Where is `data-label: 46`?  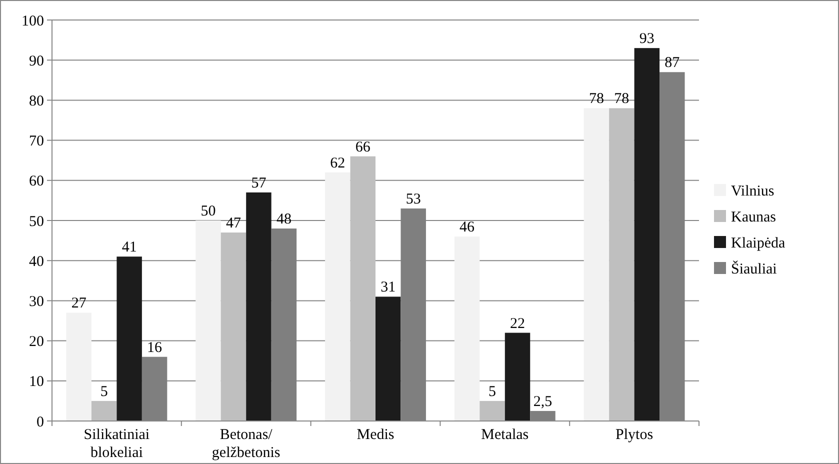 data-label: 46 is located at coordinates (468, 228).